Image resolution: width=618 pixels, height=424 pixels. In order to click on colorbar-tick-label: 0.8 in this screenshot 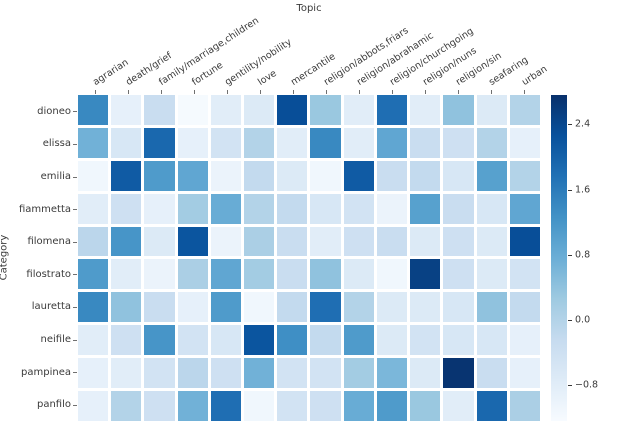, I will do `click(583, 255)`.